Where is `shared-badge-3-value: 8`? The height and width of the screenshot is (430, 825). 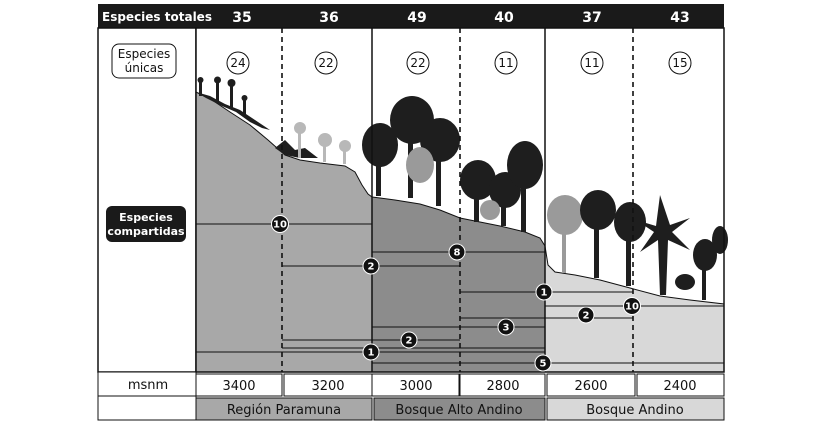
shared-badge-3-value: 8 is located at coordinates (457, 253).